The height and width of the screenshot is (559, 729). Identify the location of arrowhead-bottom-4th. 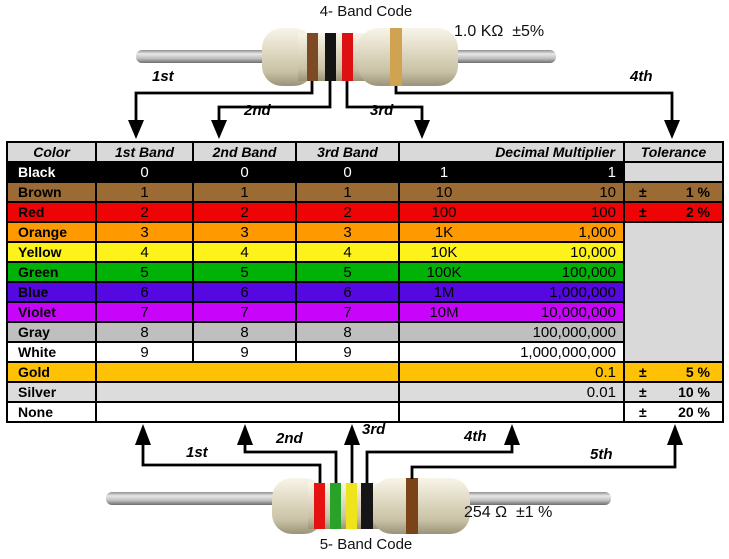
(512, 434).